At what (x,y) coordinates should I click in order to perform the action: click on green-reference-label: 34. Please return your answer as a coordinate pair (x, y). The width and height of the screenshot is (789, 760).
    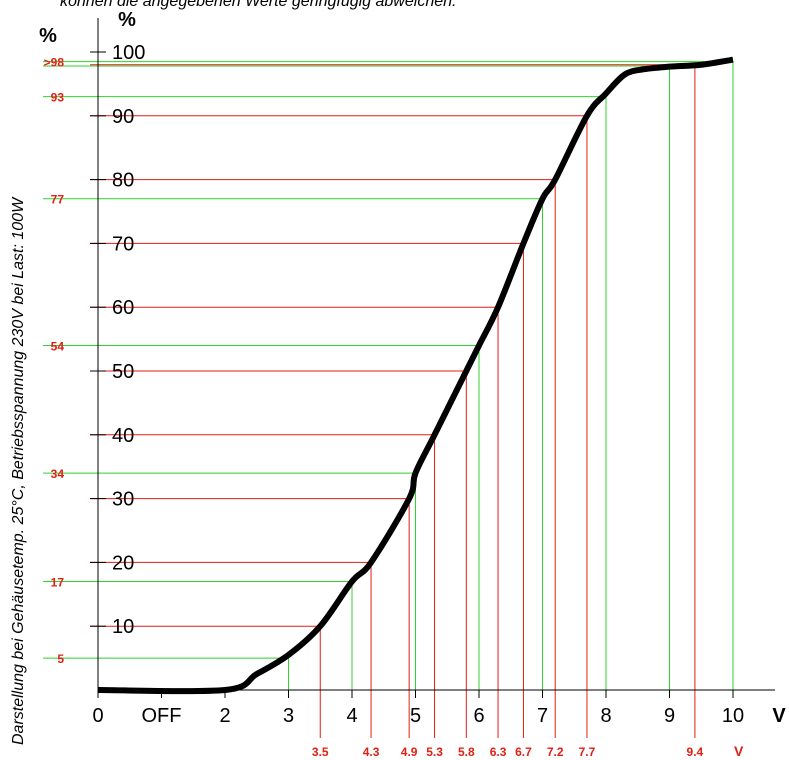
    Looking at the image, I should click on (58, 474).